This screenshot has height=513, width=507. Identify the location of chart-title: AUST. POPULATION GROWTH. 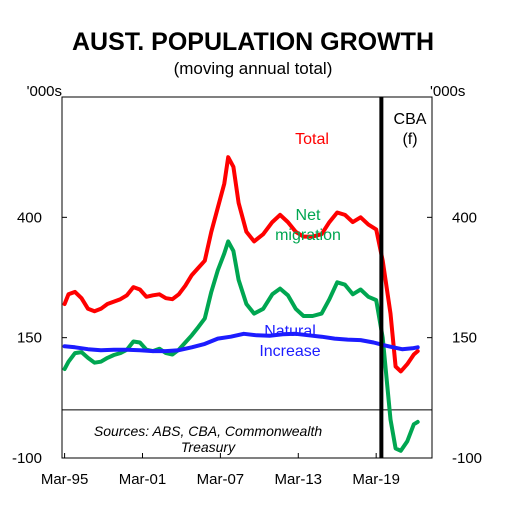
(253, 42).